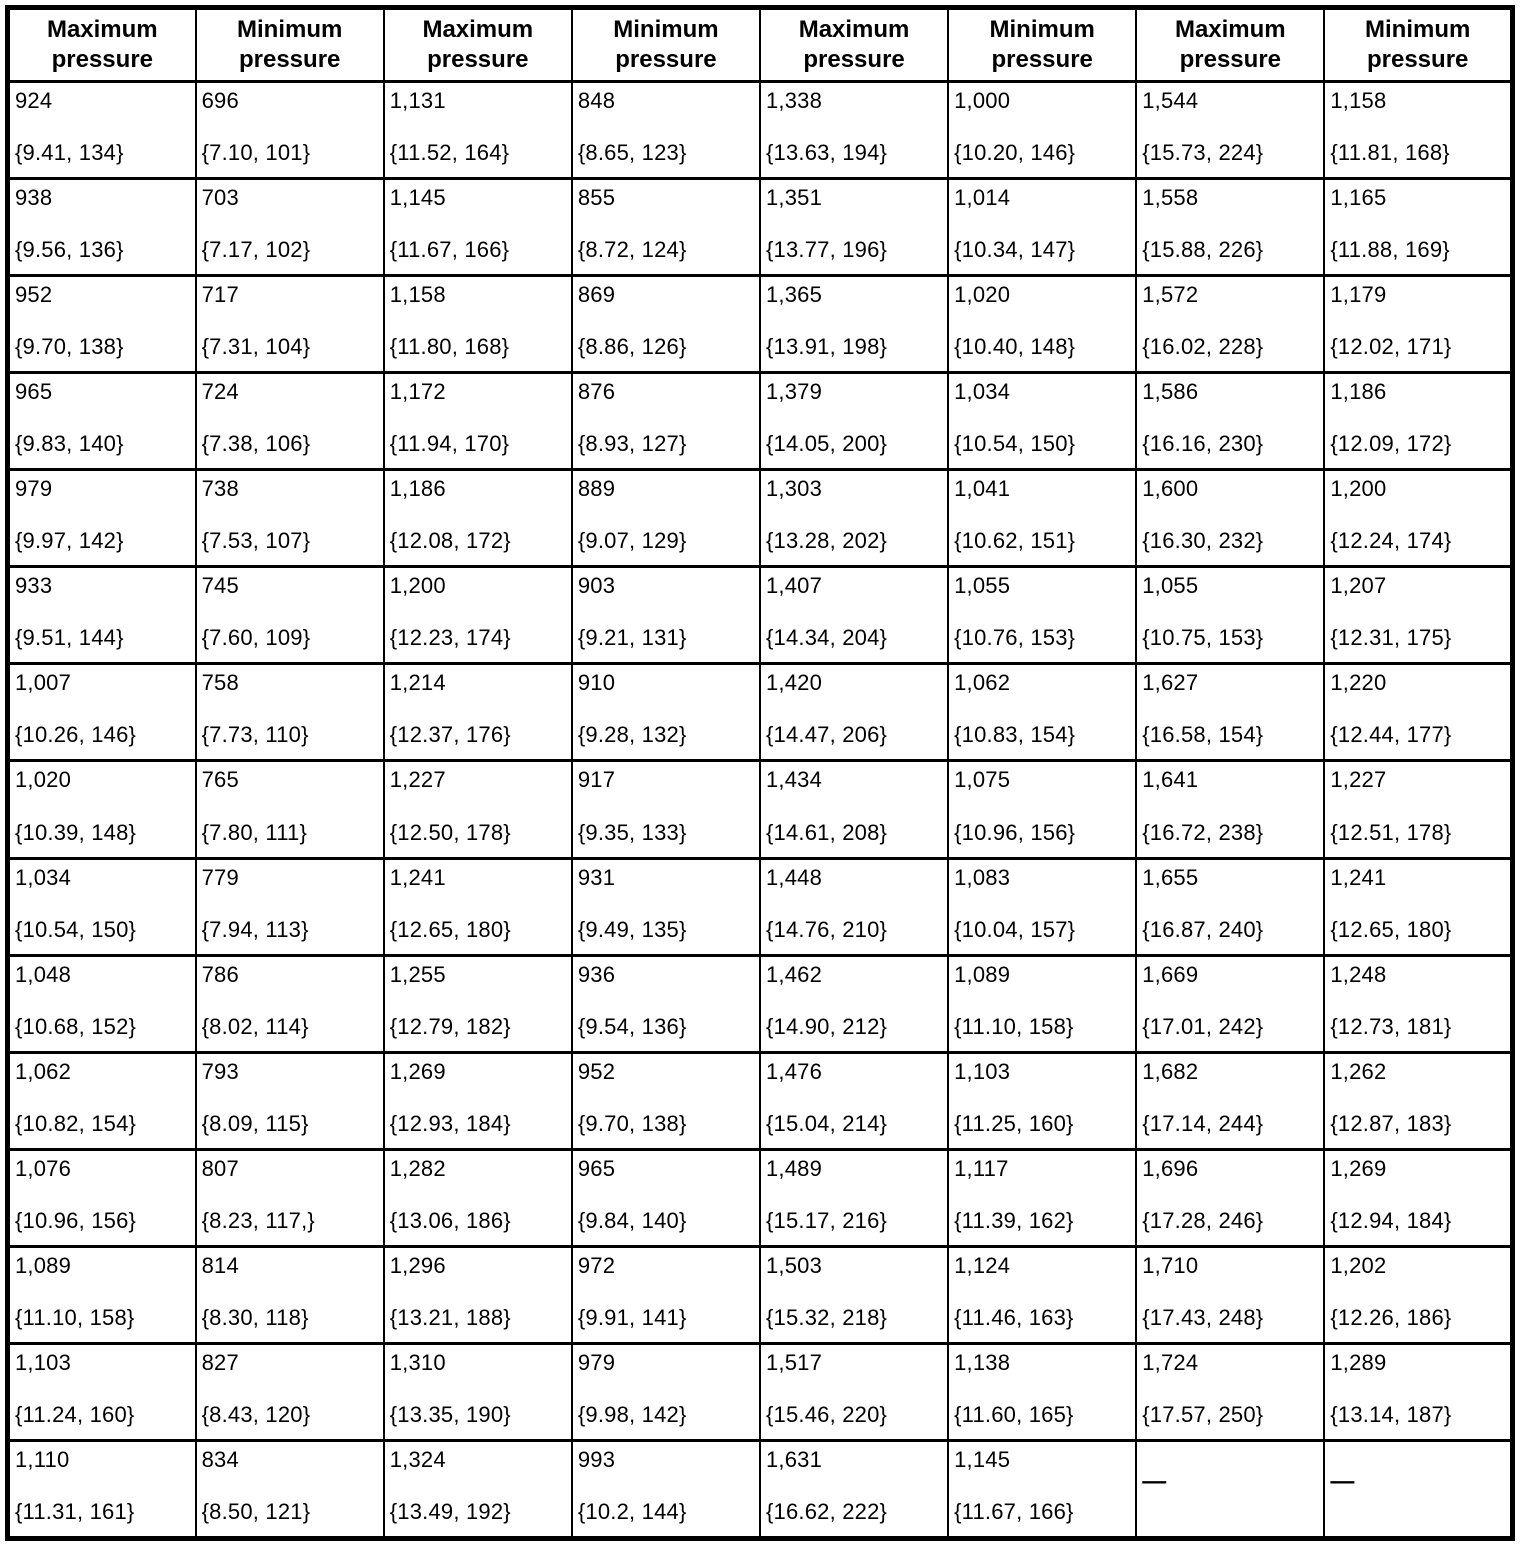 Image resolution: width=1520 pixels, height=1546 pixels. I want to click on cell-content: 965 {9.84, 140}, so click(666, 1198).